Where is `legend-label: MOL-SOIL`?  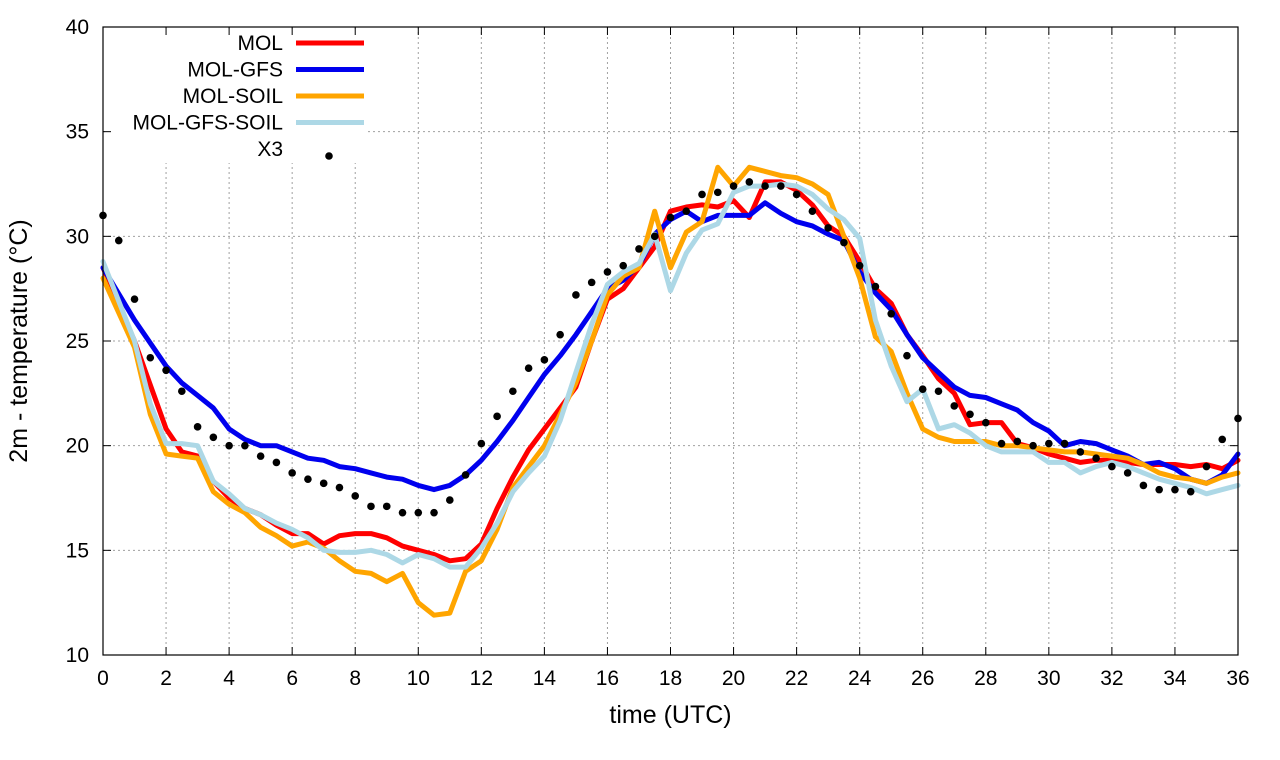 legend-label: MOL-SOIL is located at coordinates (233, 96).